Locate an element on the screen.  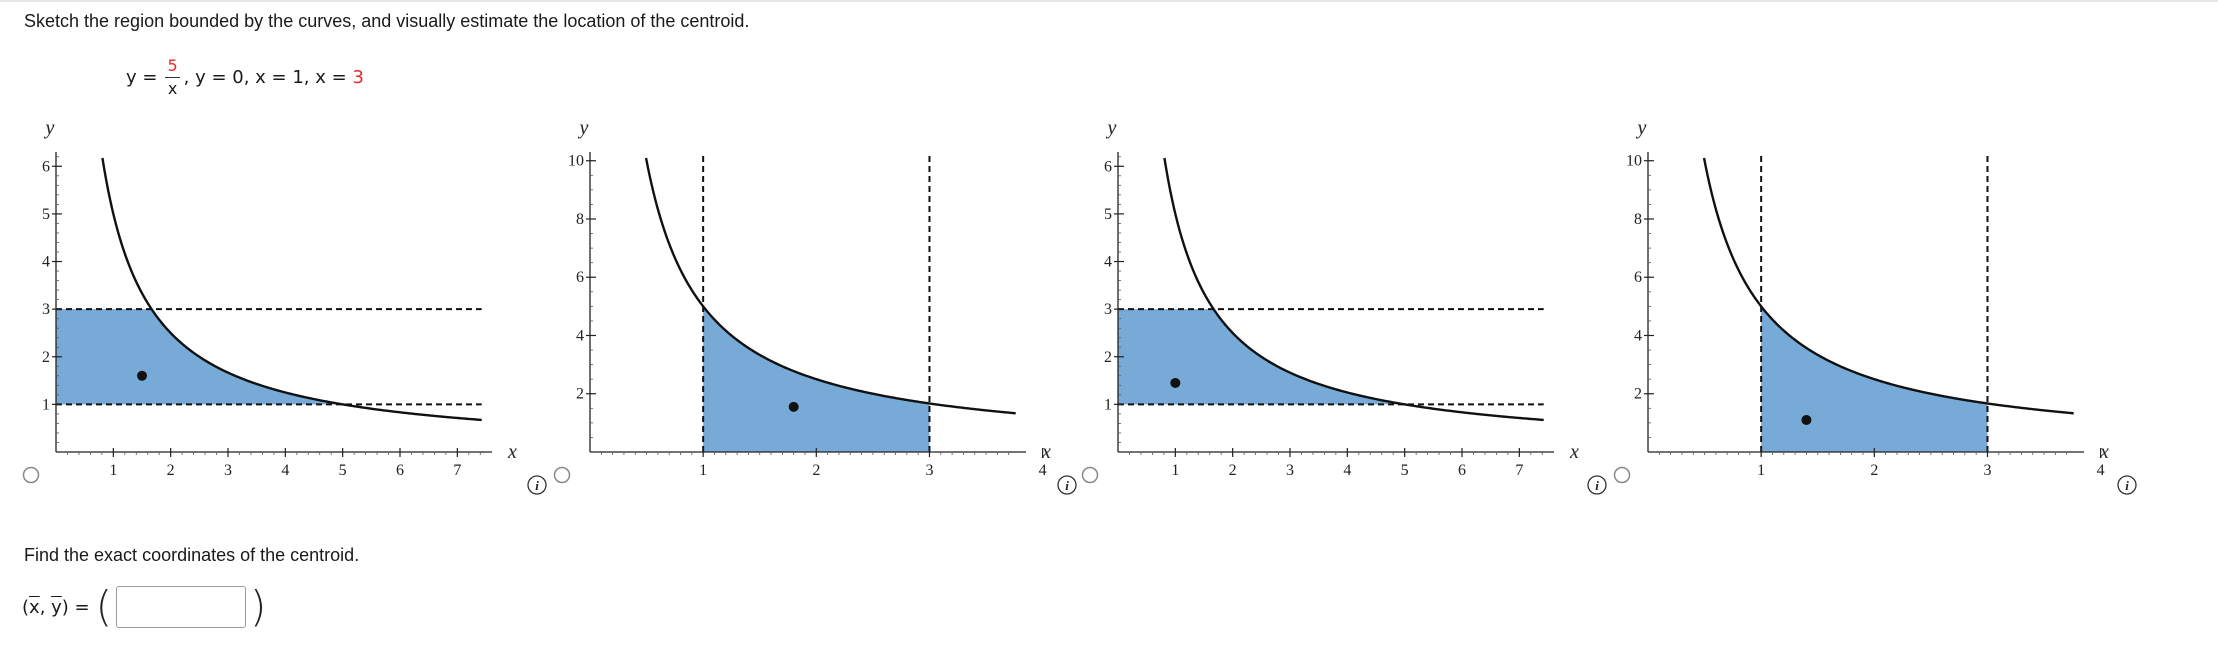
centroid-input is located at coordinates (181, 607).